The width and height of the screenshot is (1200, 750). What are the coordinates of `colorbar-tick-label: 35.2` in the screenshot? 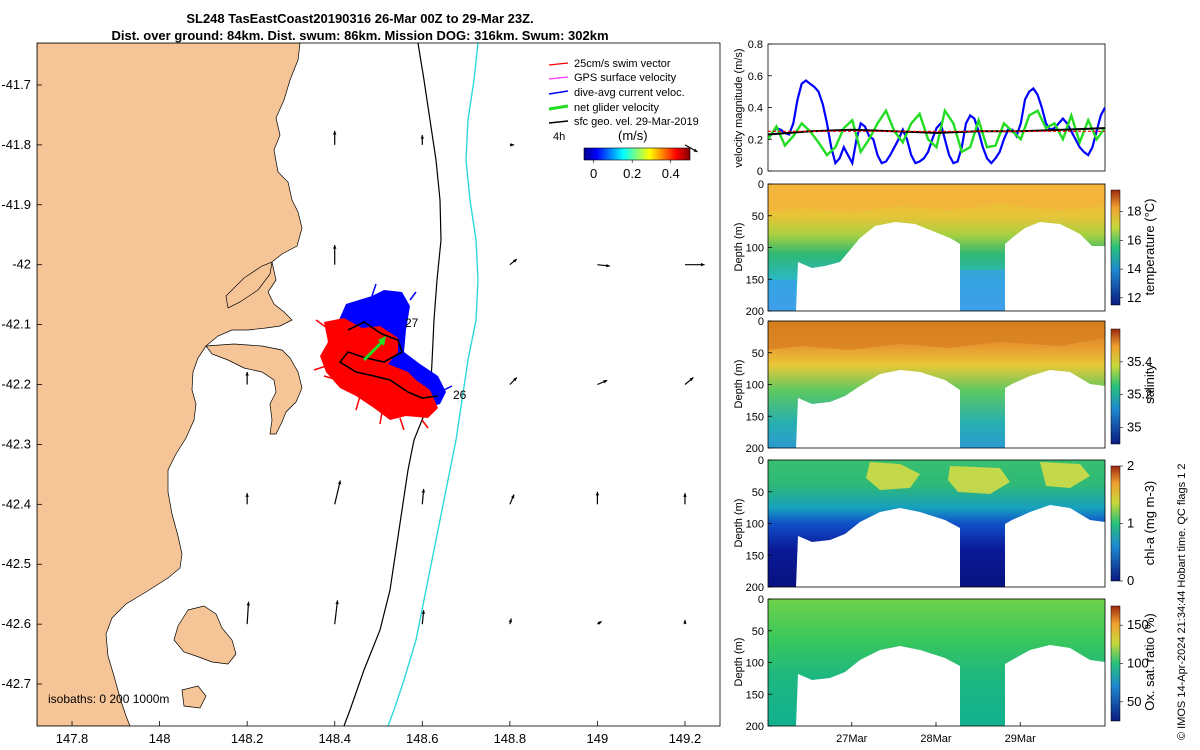 It's located at (1139, 394).